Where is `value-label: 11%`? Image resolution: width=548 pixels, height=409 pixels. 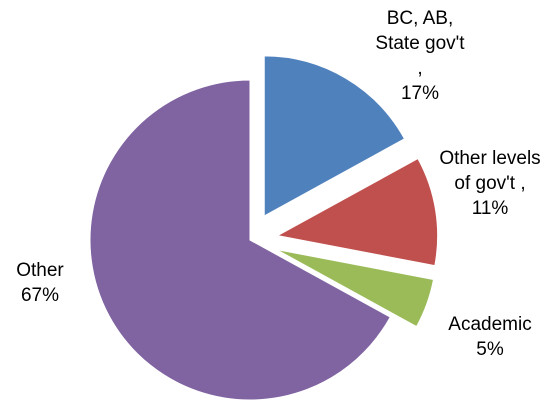
value-label: 11% is located at coordinates (490, 208).